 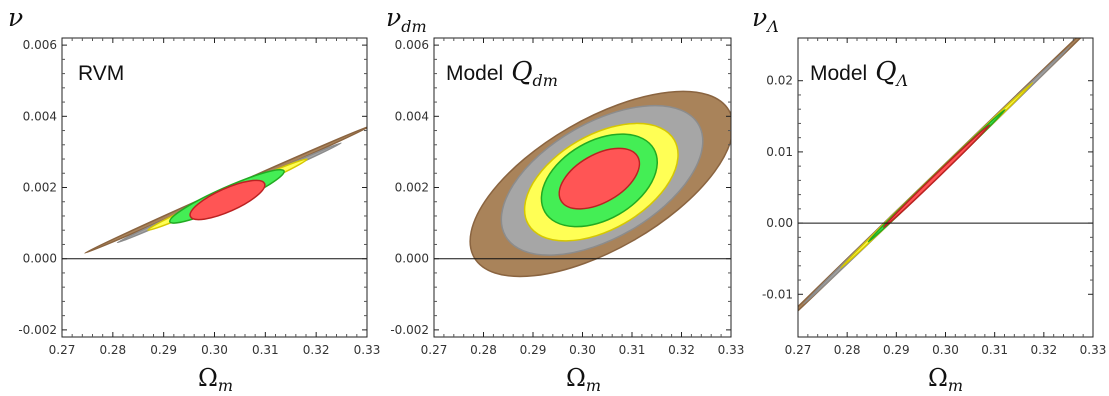 What do you see at coordinates (902, 80) in the screenshot?
I see `model-symbol-subscript: Λ` at bounding box center [902, 80].